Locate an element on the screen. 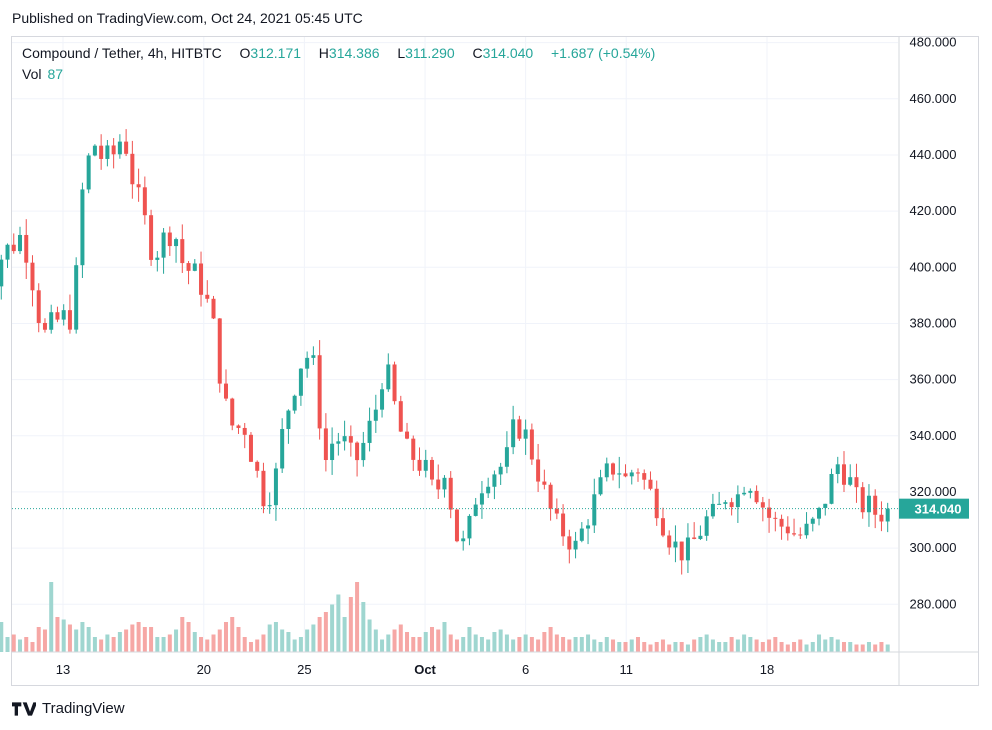  y-tick-label: 440.000 is located at coordinates (933, 154).